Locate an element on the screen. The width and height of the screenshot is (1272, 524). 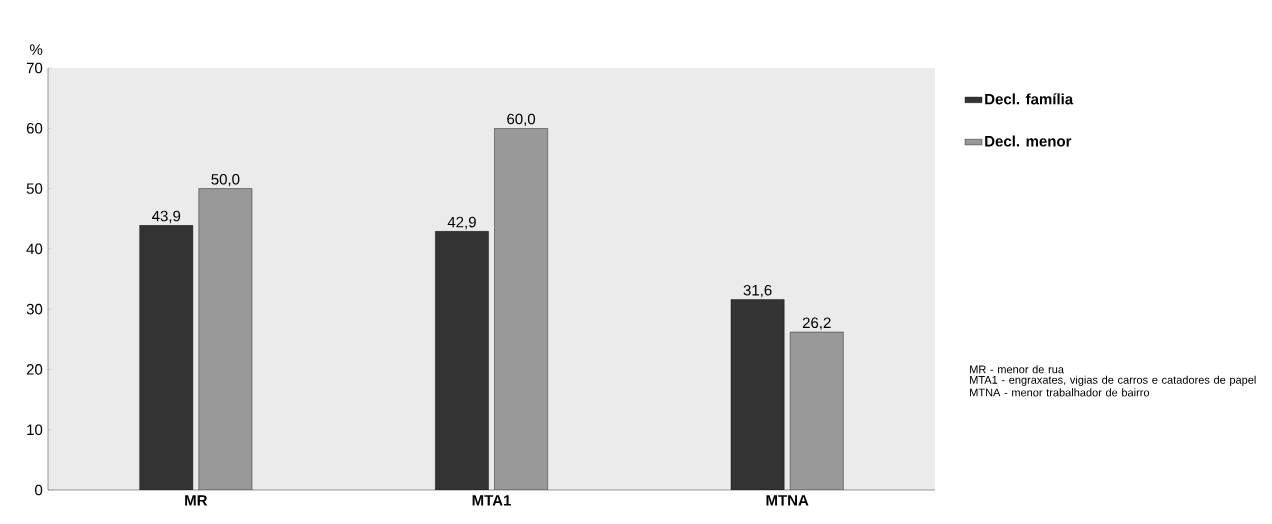
legend-label: Decl. família is located at coordinates (1029, 99).